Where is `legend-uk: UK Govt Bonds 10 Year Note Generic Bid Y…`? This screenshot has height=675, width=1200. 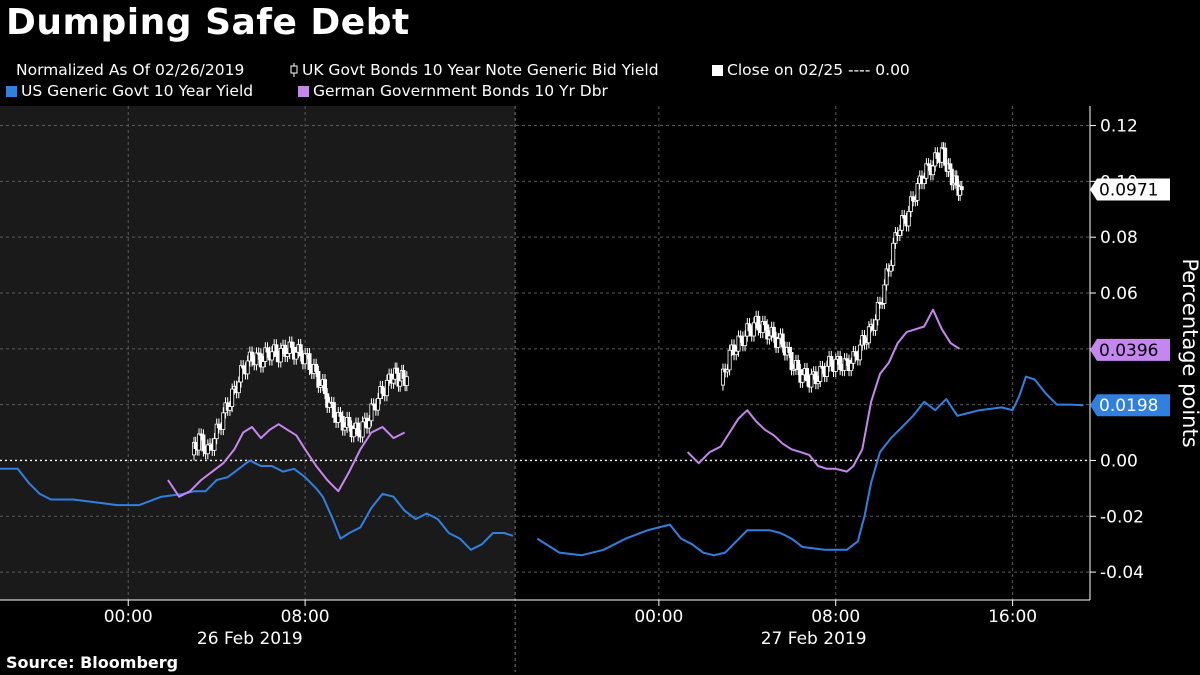 legend-uk: UK Govt Bonds 10 Year Note Generic Bid Y… is located at coordinates (474, 70).